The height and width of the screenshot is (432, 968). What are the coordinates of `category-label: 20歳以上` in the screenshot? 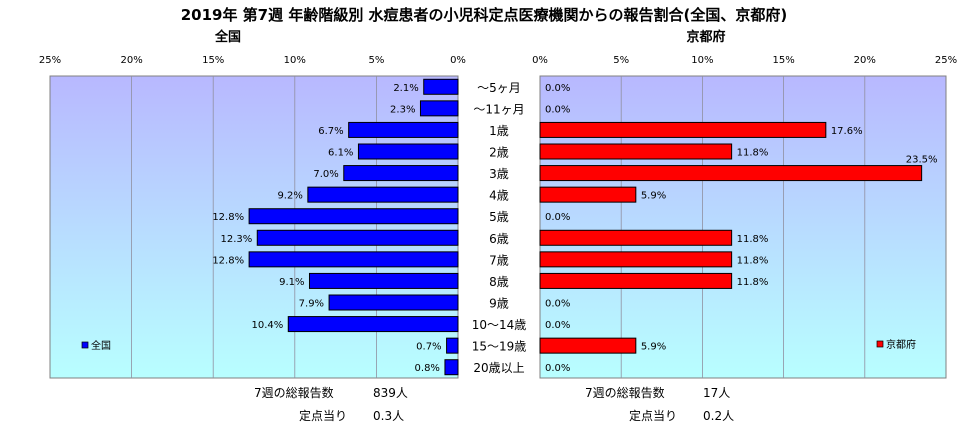 It's located at (498, 368).